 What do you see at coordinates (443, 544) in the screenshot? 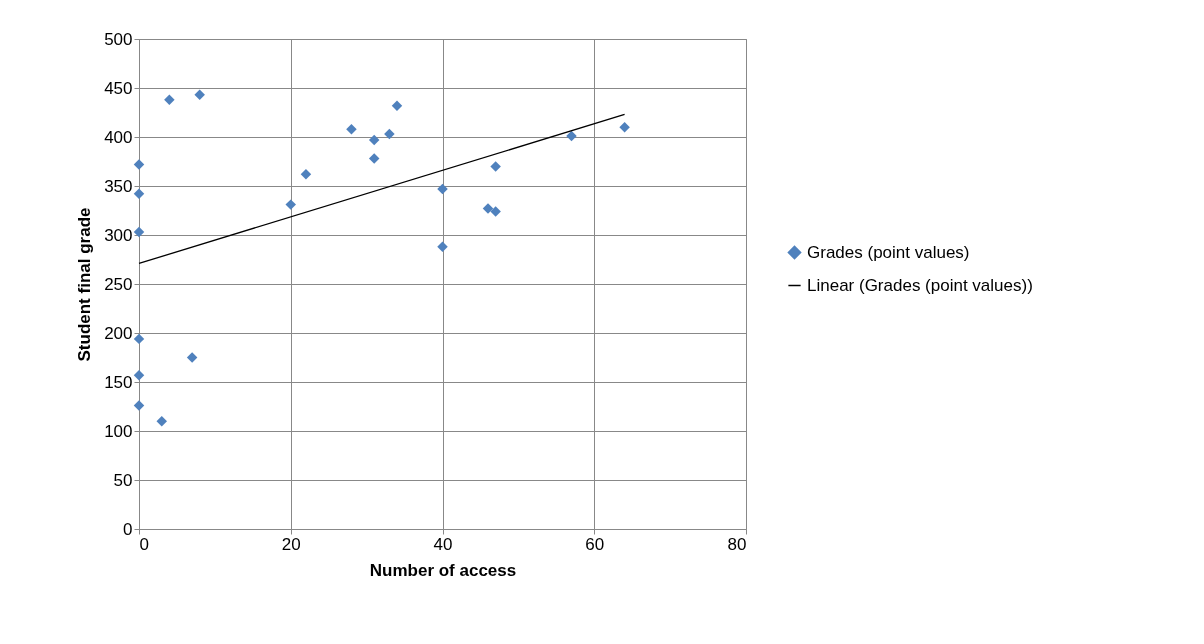
I see `x-tick-label: 40` at bounding box center [443, 544].